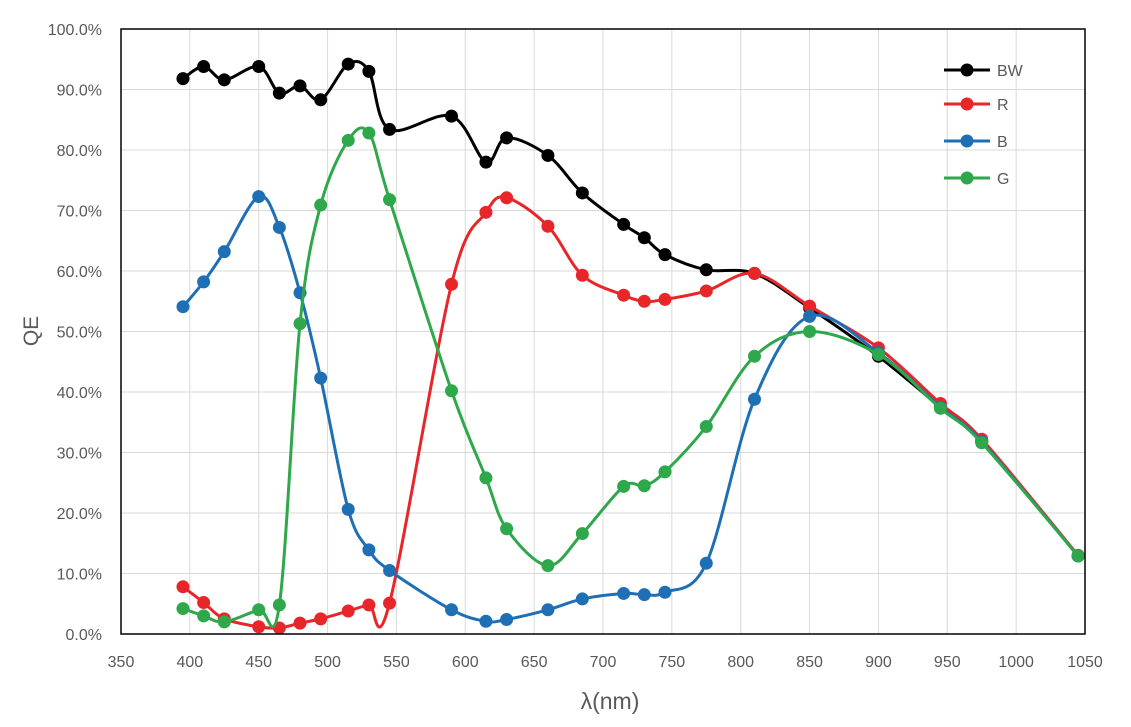 This screenshot has height=727, width=1131. What do you see at coordinates (79, 91) in the screenshot?
I see `y-tick-label: 90.0%` at bounding box center [79, 91].